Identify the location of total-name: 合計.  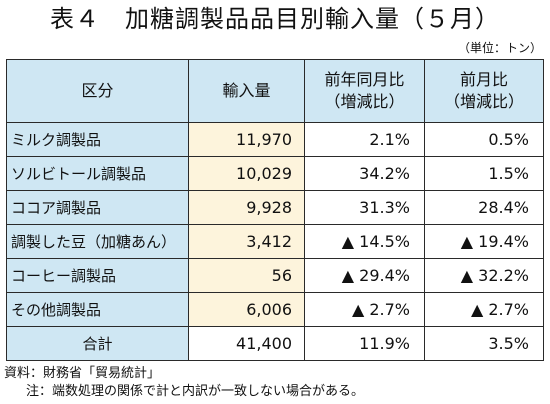
(97, 343).